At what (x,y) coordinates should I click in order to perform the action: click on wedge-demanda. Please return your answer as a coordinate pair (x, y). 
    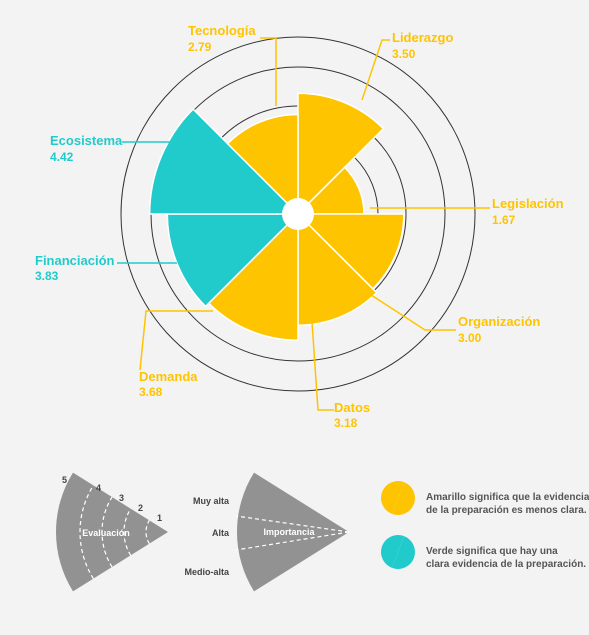
    Looking at the image, I should click on (253, 276).